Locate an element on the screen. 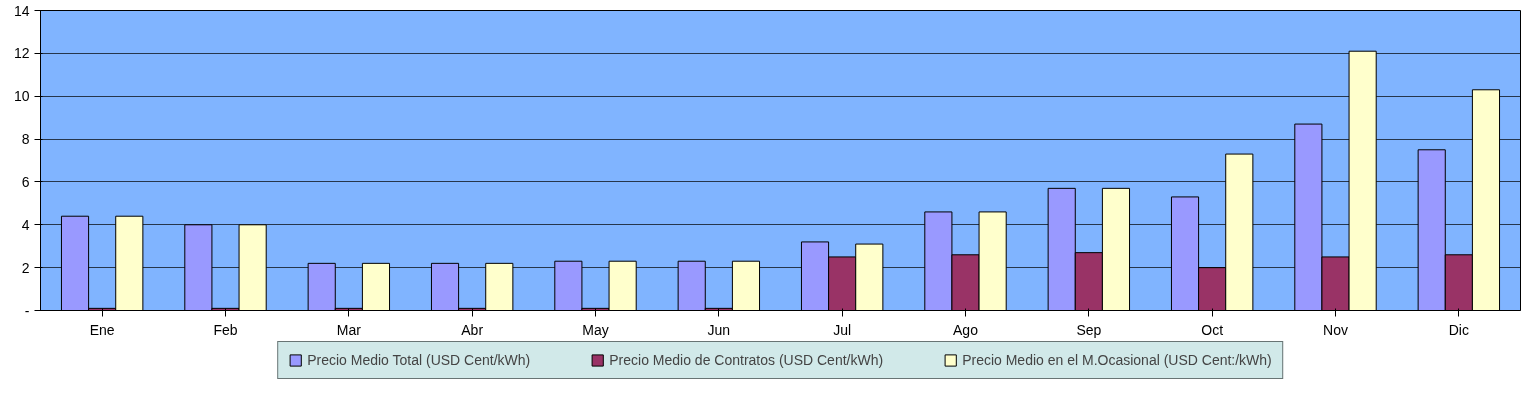 The height and width of the screenshot is (414, 1540). y-tick-label: 4 is located at coordinates (25, 224).